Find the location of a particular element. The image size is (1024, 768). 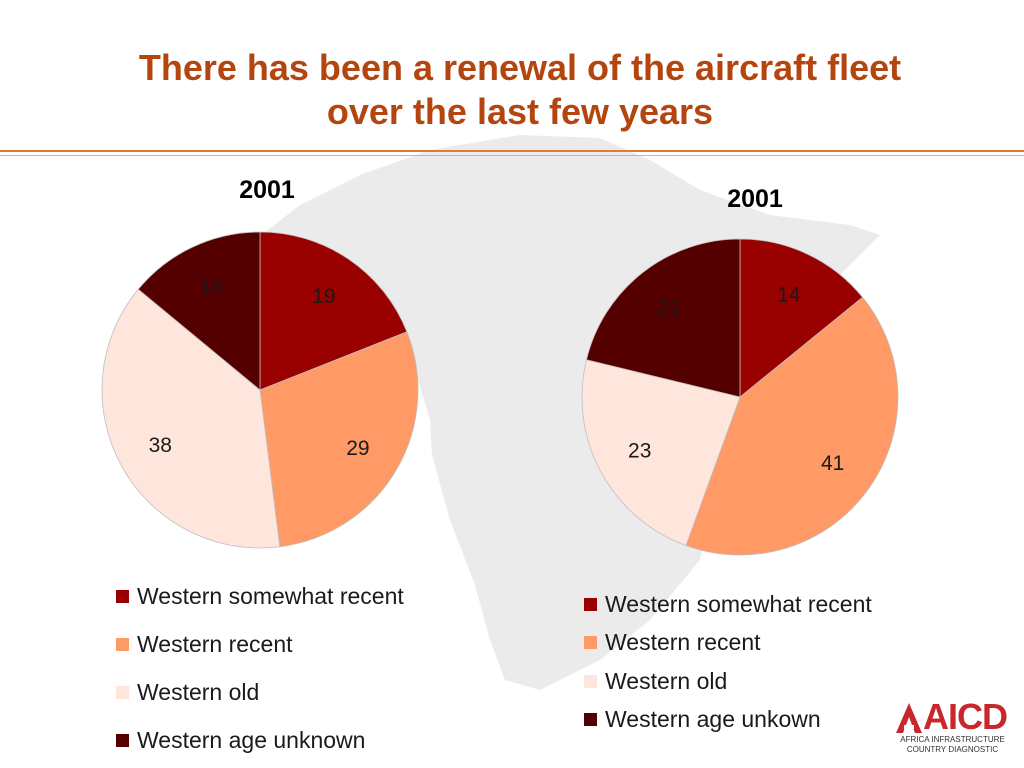

legend-item: Western age unkown is located at coordinates (728, 720).